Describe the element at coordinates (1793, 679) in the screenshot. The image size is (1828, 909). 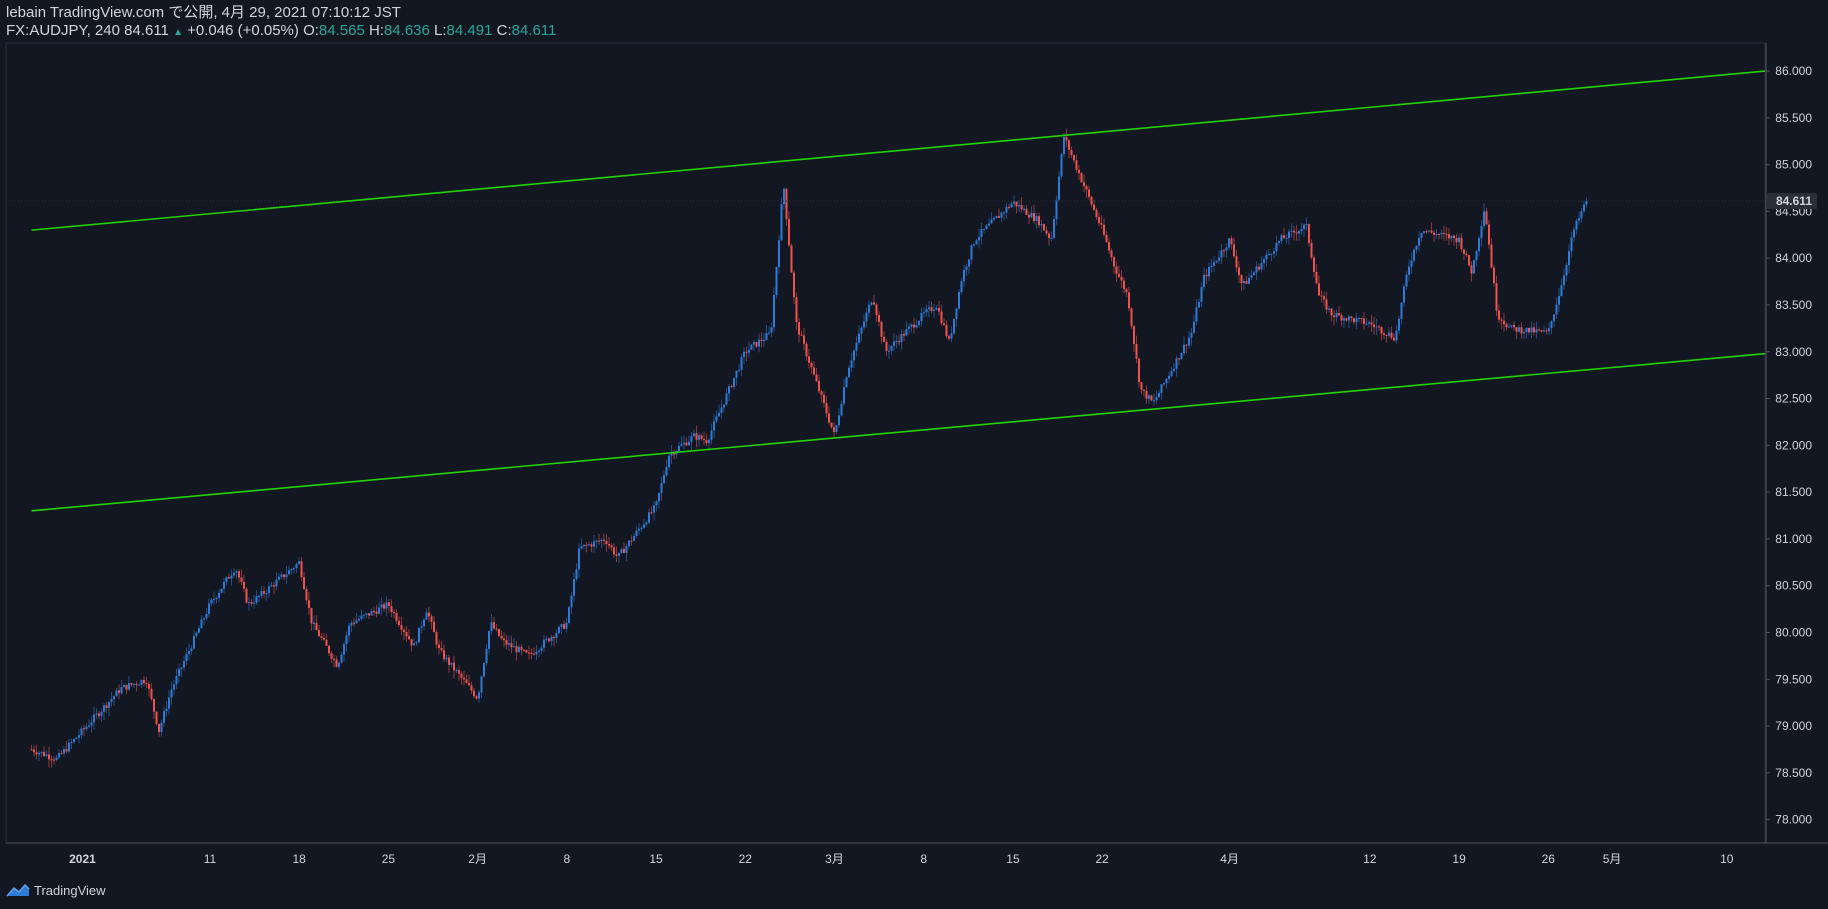
I see `y-tick-label: 79.500` at that location.